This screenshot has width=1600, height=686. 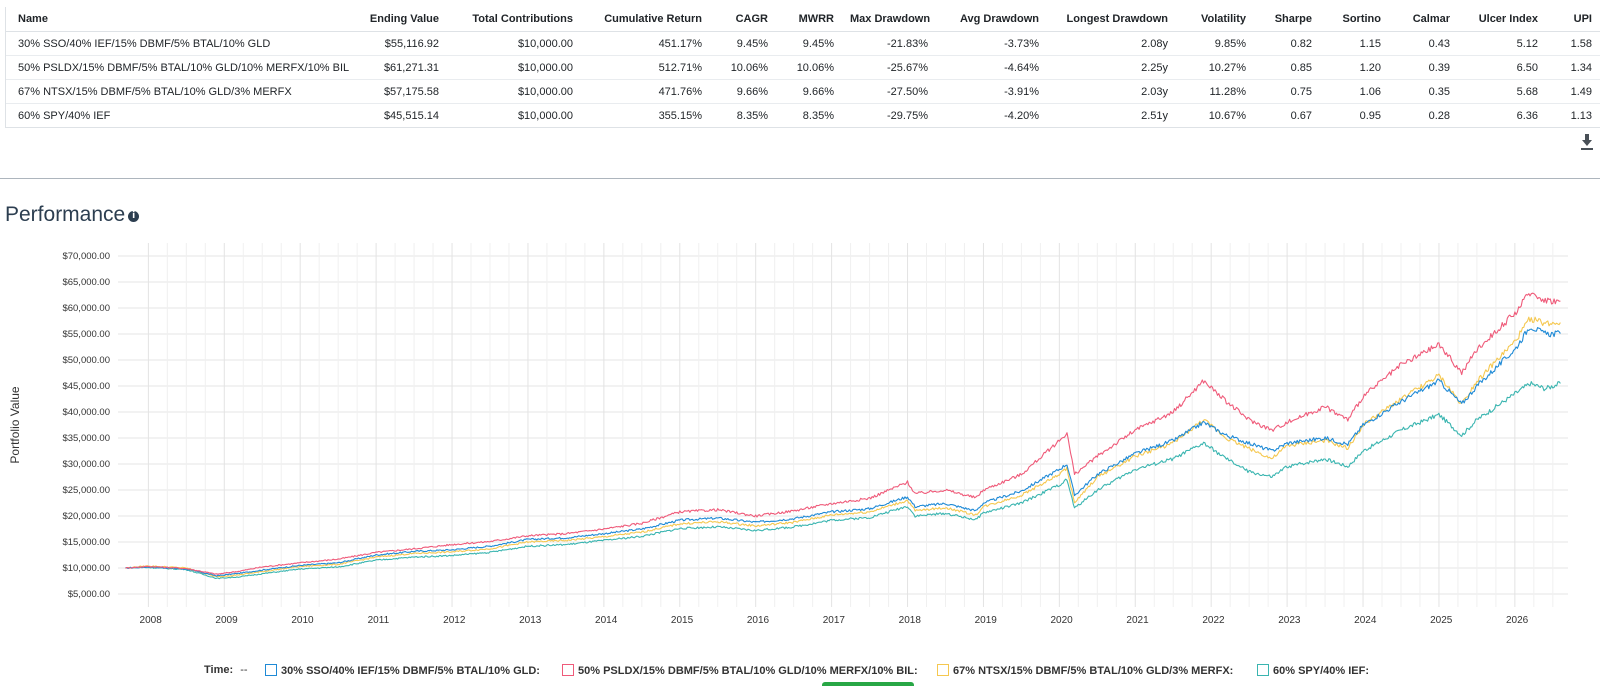 I want to click on y-tick-label: $35,000.00, so click(x=86, y=438).